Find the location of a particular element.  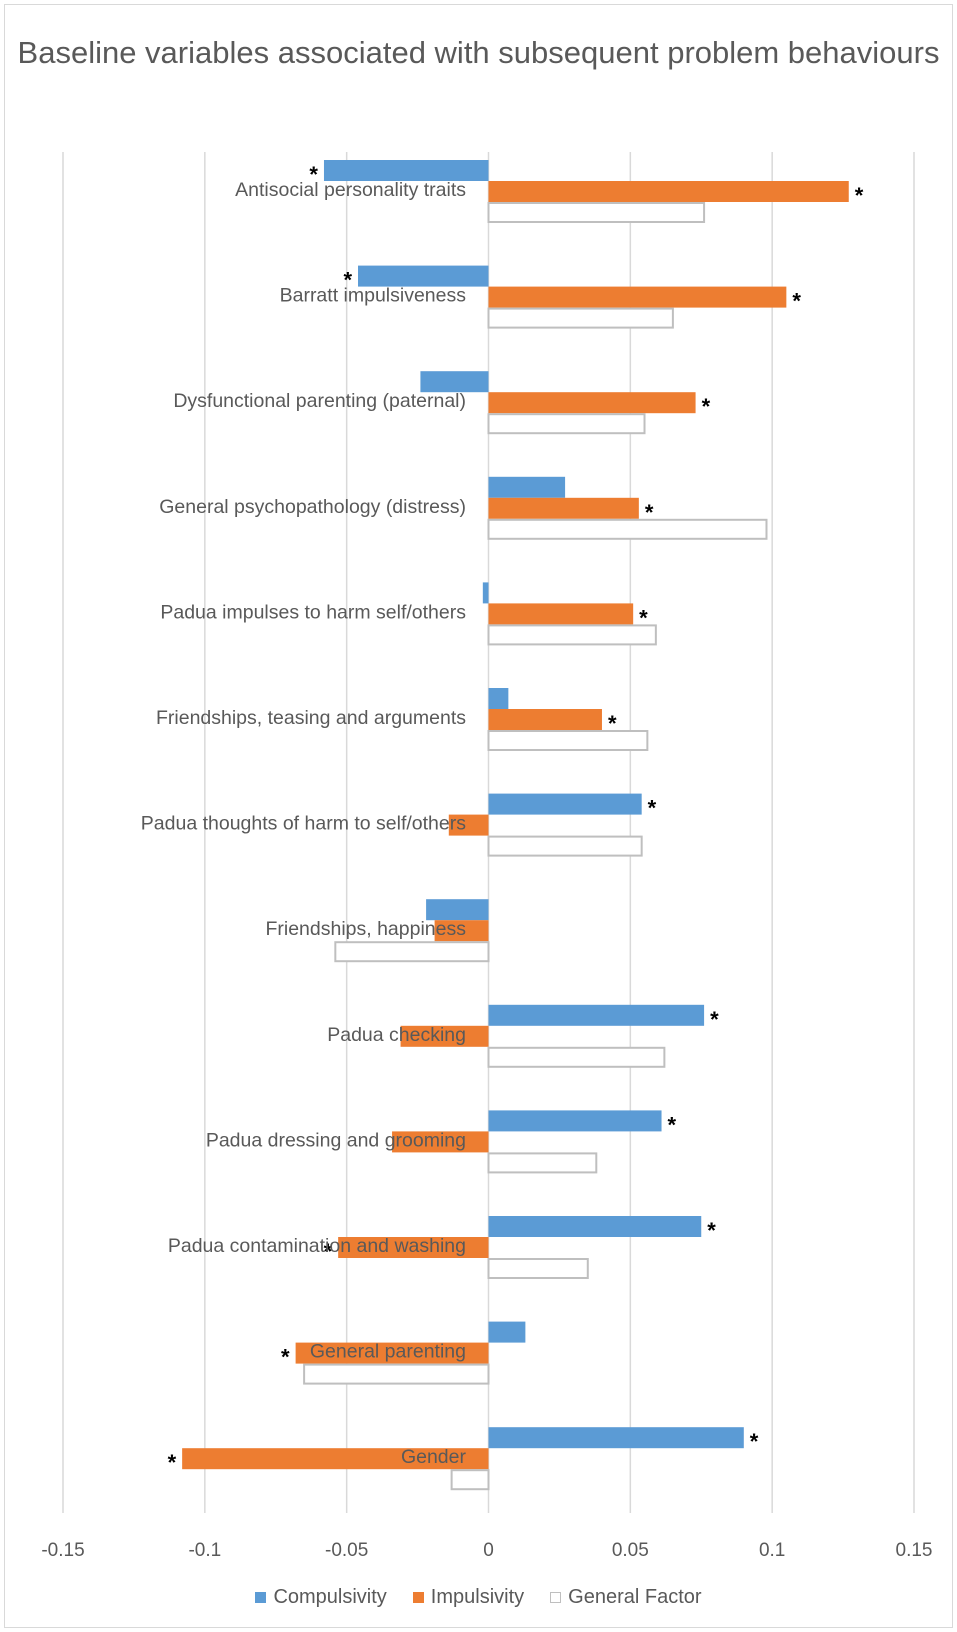

legend-item-compulsivity: Compulsivity is located at coordinates (321, 1597).